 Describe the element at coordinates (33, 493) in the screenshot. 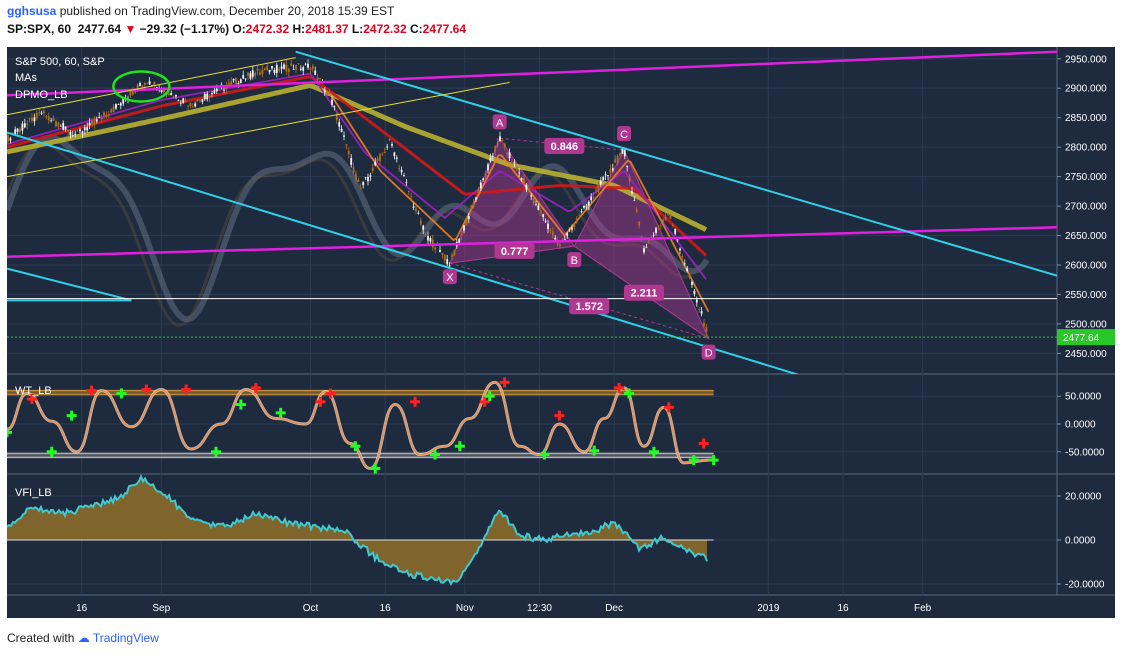

I see `legend-vfi: VFI_LB` at that location.